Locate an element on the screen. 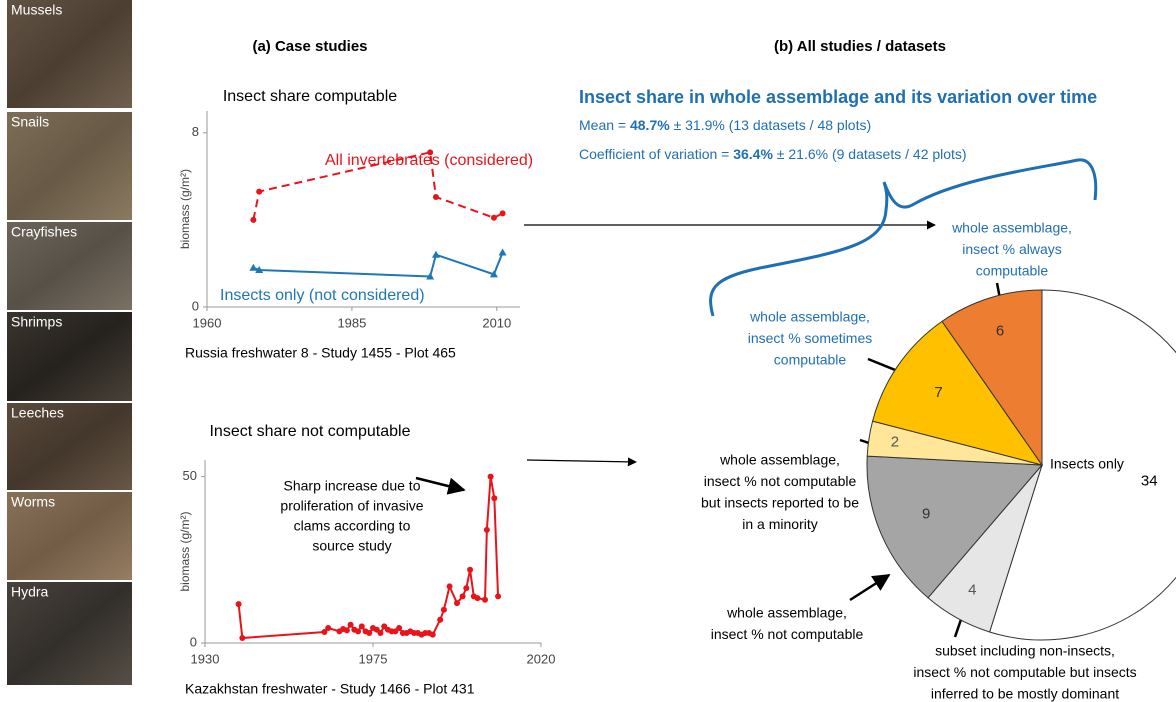  chart-title: Insect share not computable is located at coordinates (309, 431).